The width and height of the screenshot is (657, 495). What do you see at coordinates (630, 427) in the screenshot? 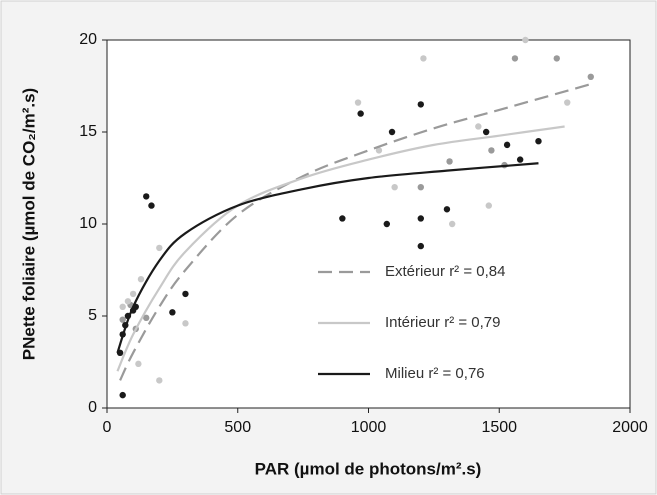
I see `x-tick-label: 2000` at bounding box center [630, 427].